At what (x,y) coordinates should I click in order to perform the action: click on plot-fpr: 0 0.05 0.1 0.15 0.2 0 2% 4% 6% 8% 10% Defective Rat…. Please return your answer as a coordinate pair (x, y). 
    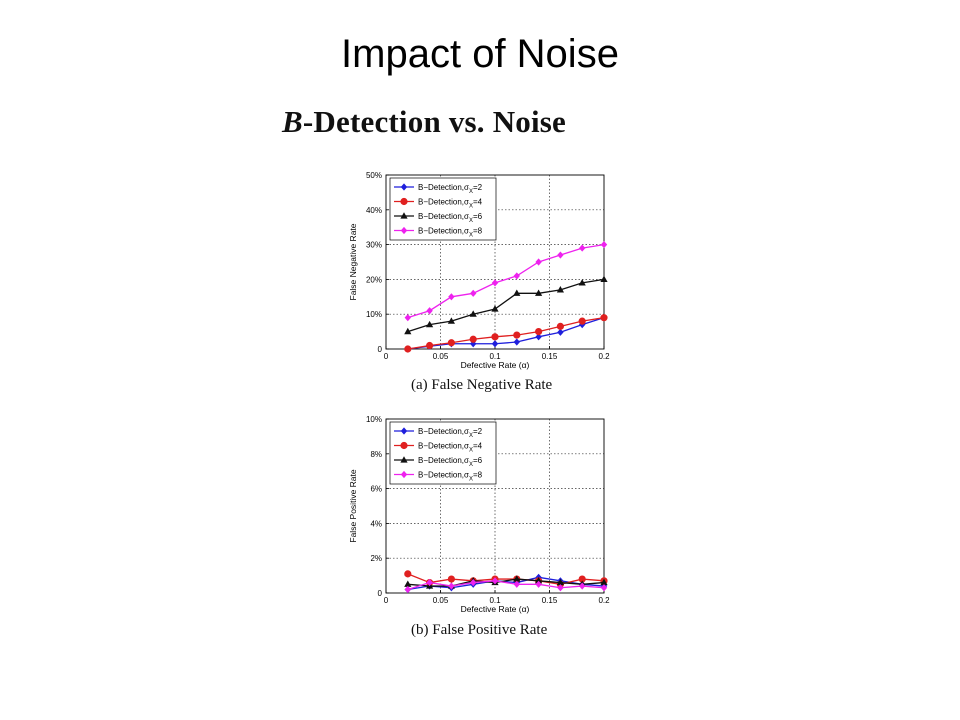
    Looking at the image, I should click on (479, 514).